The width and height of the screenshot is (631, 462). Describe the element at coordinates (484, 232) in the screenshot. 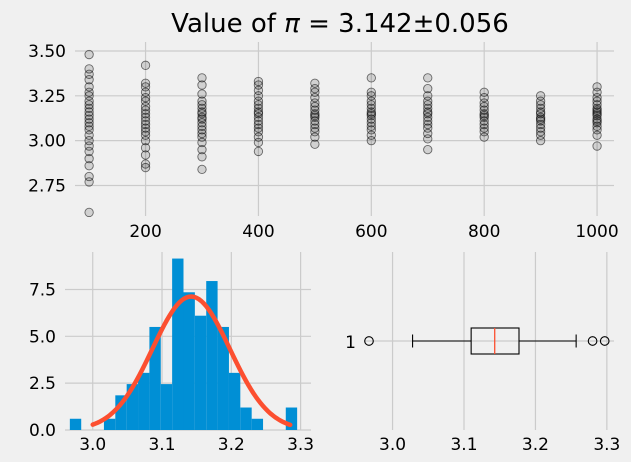

I see `x-tick-label: 800` at that location.